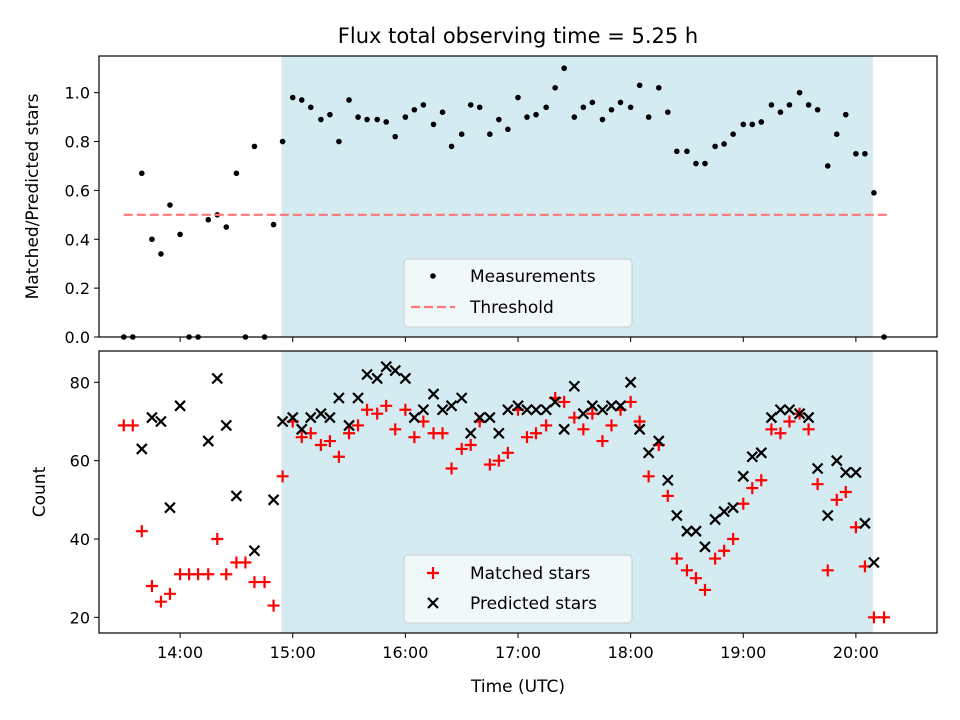 This screenshot has width=960, height=720. Describe the element at coordinates (77, 142) in the screenshot. I see `y-tick-label: 0.8` at that location.